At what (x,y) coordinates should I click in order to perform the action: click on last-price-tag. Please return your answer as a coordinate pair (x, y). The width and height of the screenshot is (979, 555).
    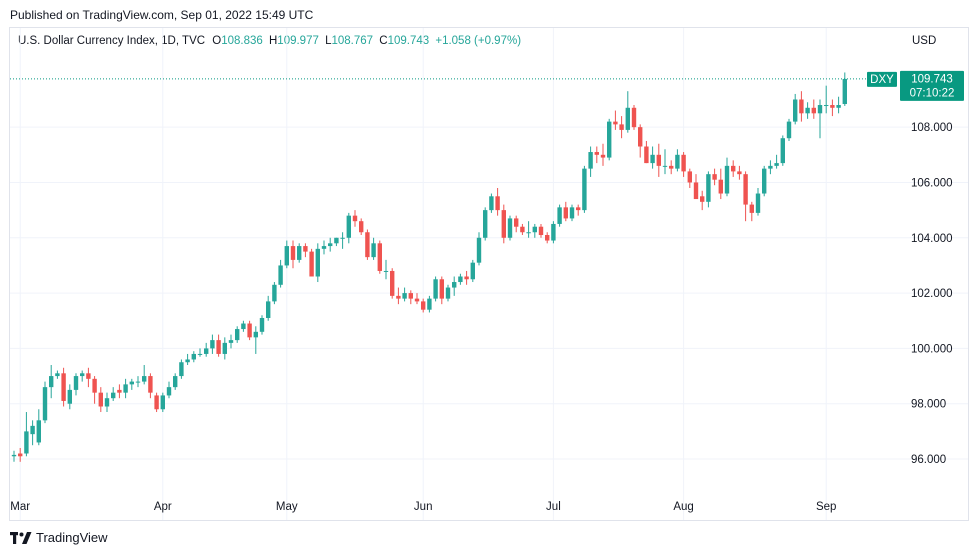
    Looking at the image, I should click on (932, 85).